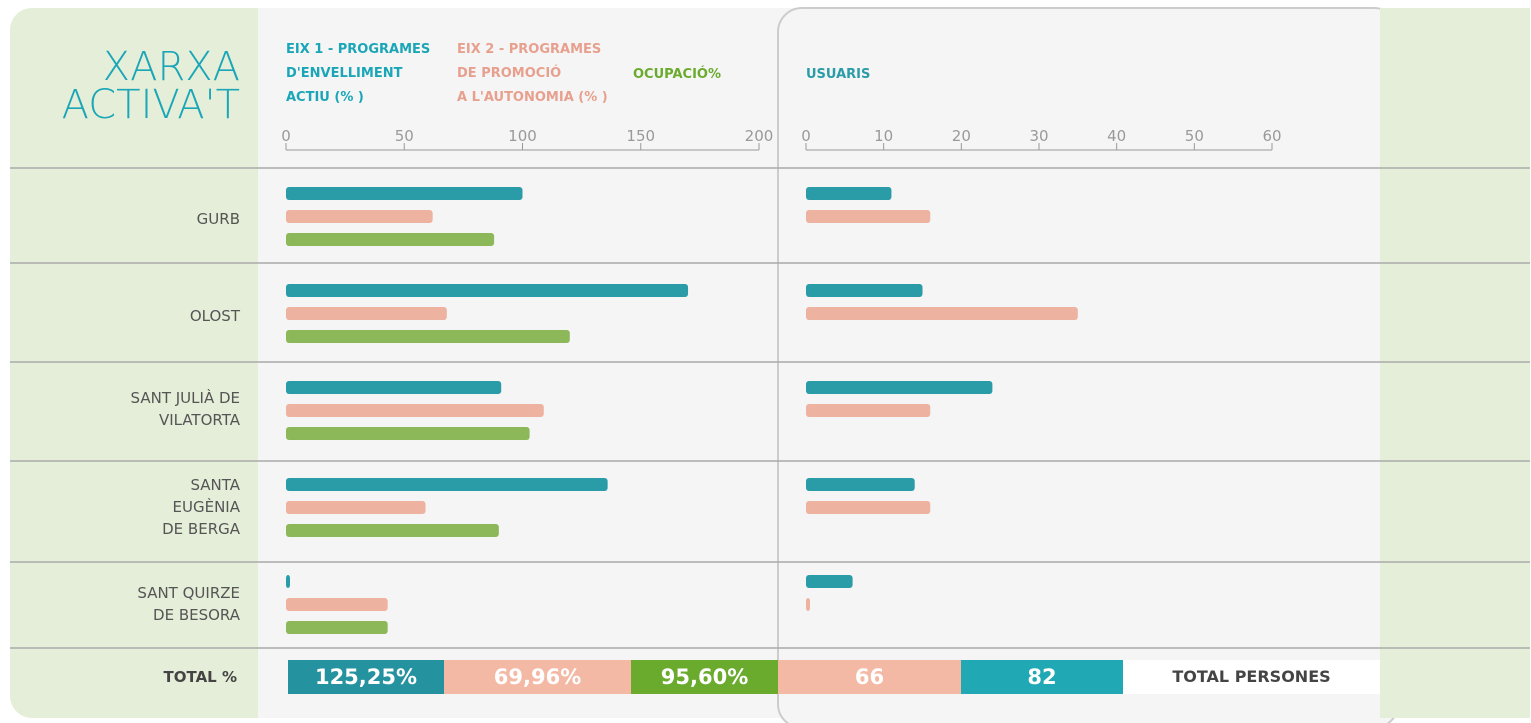  Describe the element at coordinates (838, 74) in the screenshot. I see `axis-title: USUARIS` at that location.